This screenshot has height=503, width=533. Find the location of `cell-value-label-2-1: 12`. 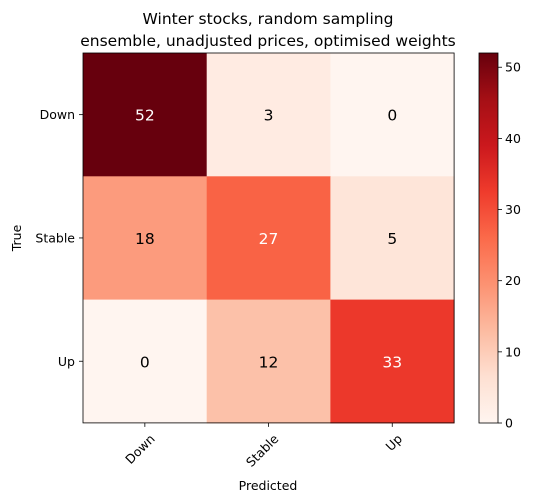

cell-value-label-2-1: 12 is located at coordinates (269, 362).